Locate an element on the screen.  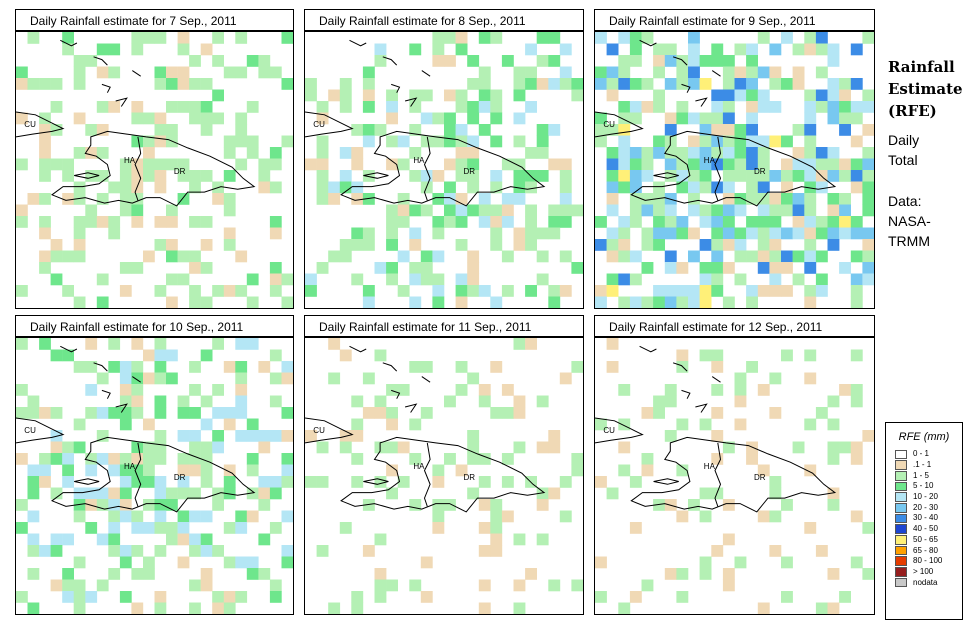
legend-label: 20 - 30 is located at coordinates (925, 507).